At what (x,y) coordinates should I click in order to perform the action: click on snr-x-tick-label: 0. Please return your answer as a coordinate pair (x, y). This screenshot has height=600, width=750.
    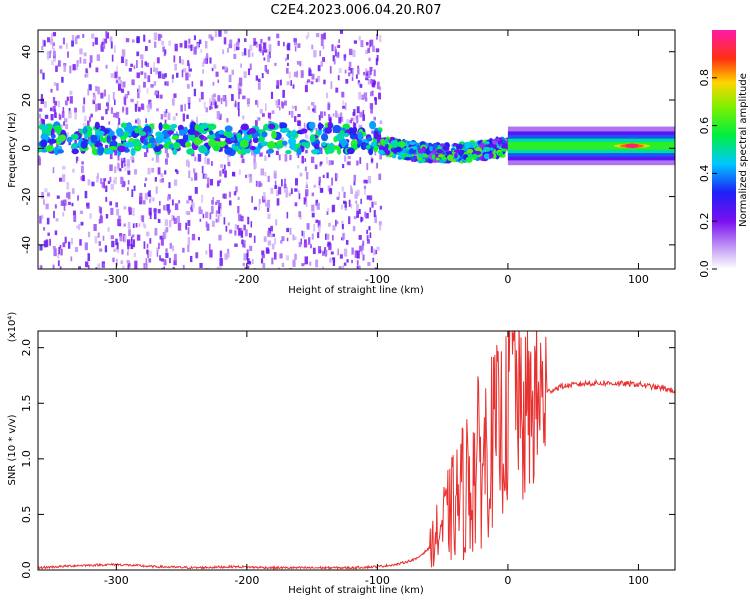
    Looking at the image, I should click on (507, 580).